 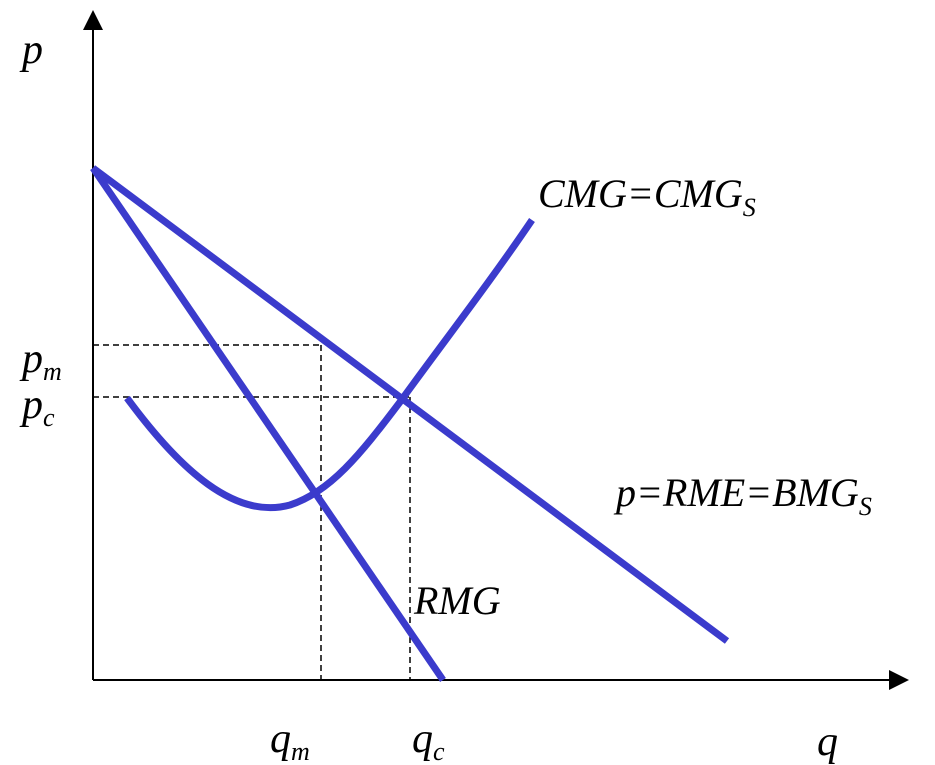 I want to click on pm-label: pm, so click(x=40, y=361).